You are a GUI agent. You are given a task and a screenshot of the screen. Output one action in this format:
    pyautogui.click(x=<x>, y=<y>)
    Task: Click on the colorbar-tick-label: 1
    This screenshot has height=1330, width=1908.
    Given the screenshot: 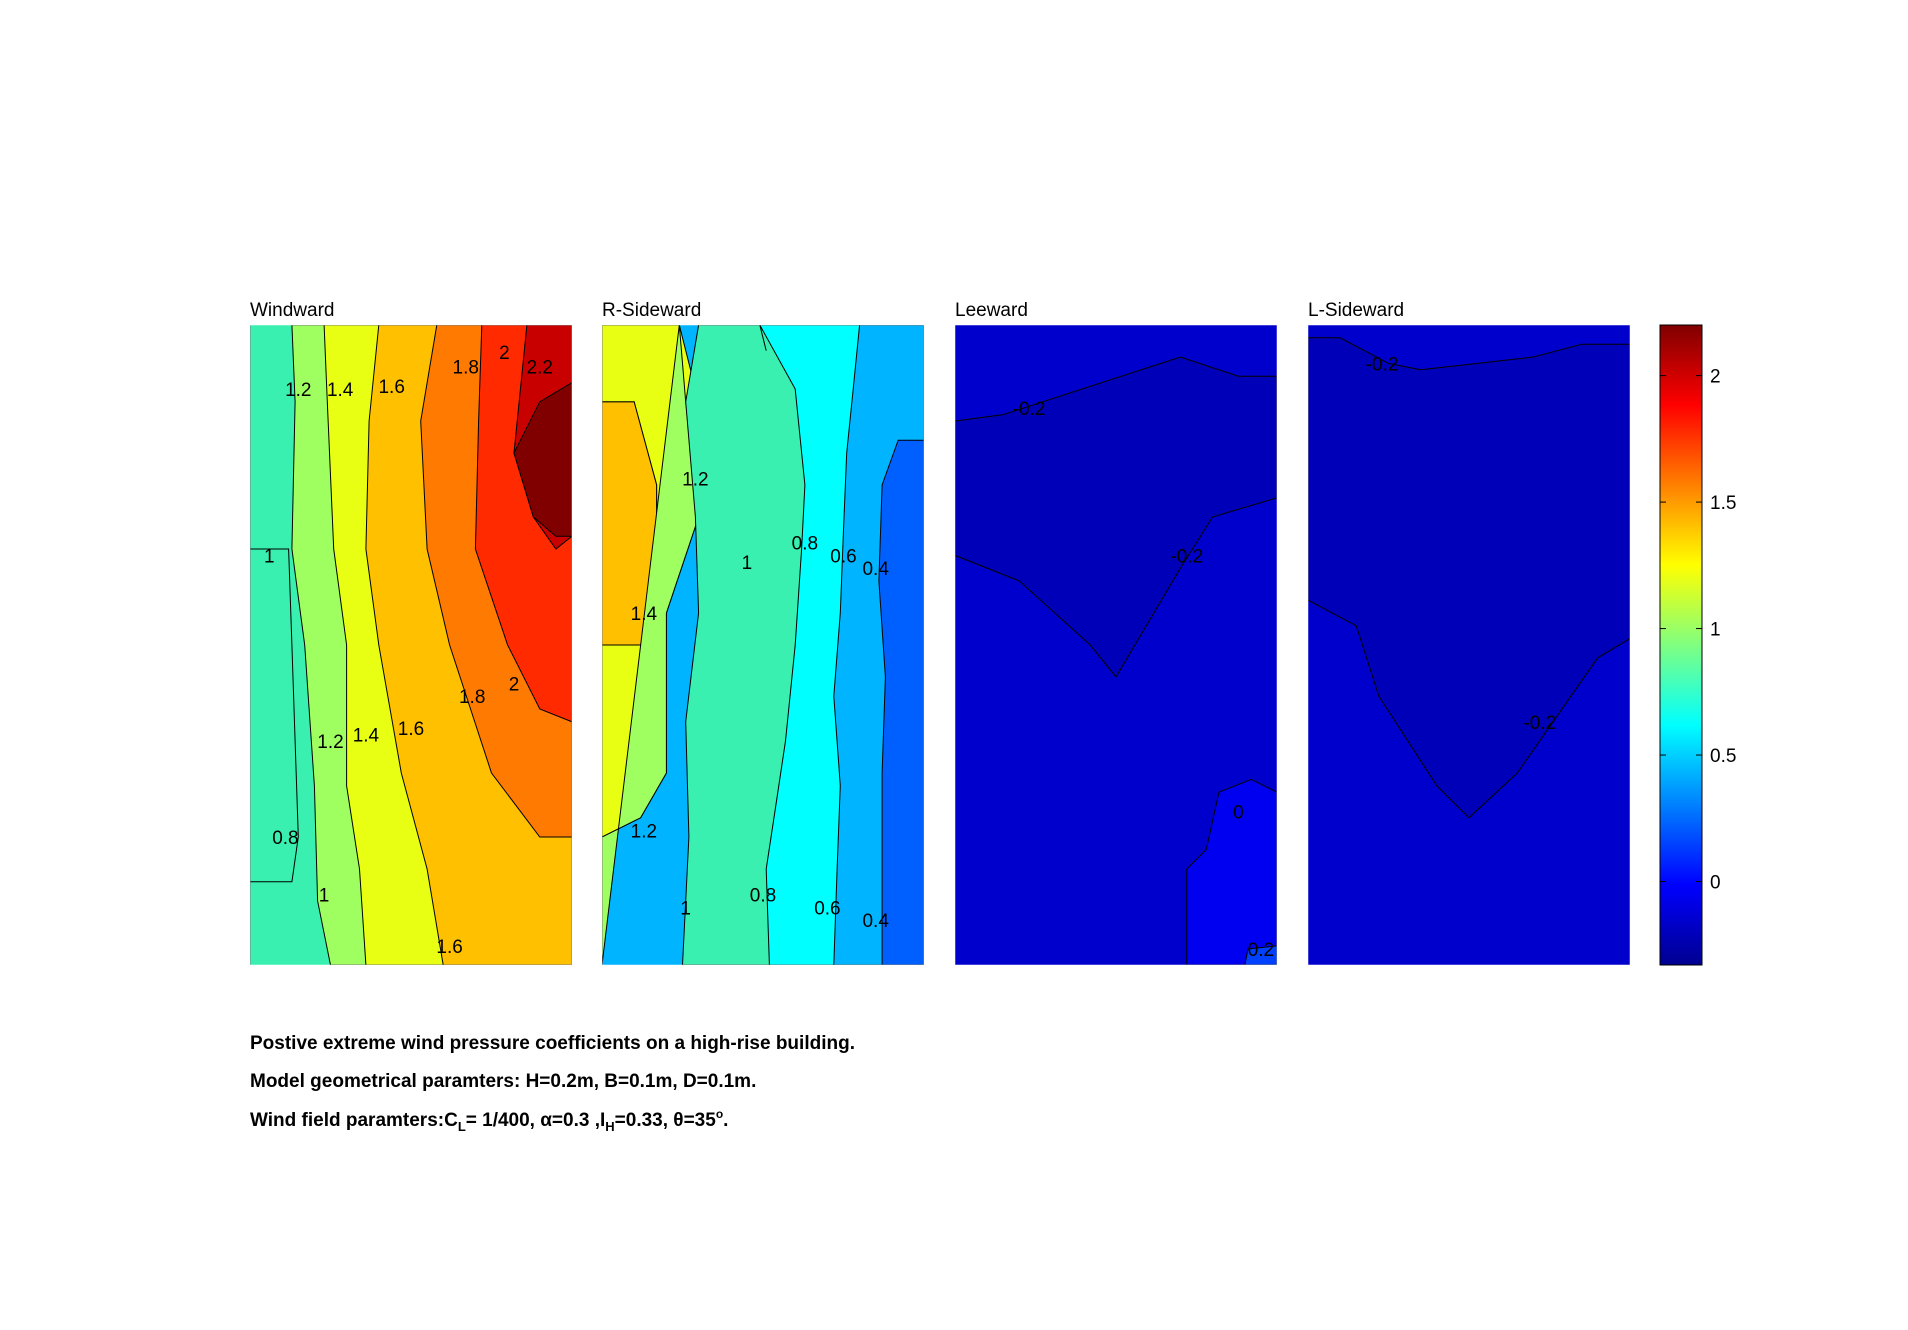 What is the action you would take?
    pyautogui.click(x=1715, y=630)
    